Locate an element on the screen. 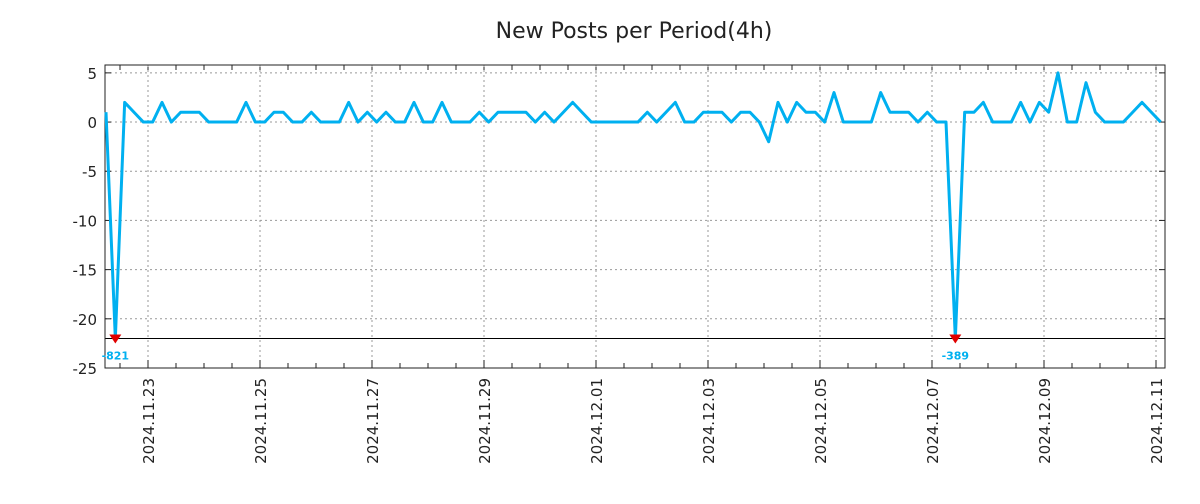  y-tick-label: -15 is located at coordinates (85, 271).